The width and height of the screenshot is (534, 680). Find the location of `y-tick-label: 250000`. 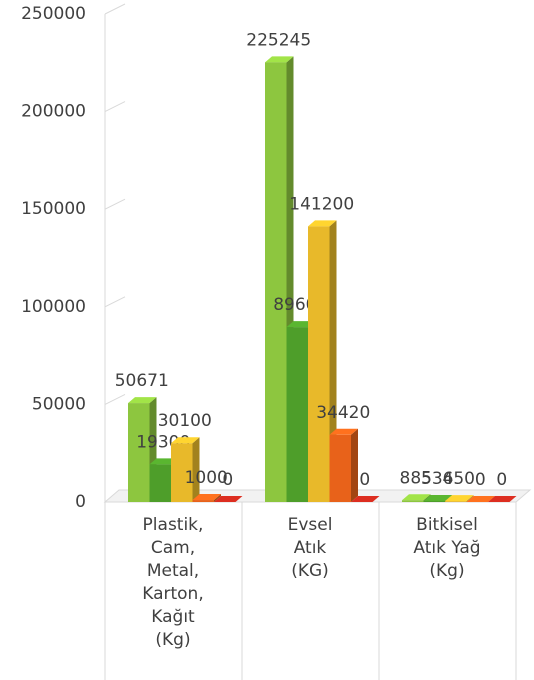

y-tick-label: 250000 is located at coordinates (53, 14).